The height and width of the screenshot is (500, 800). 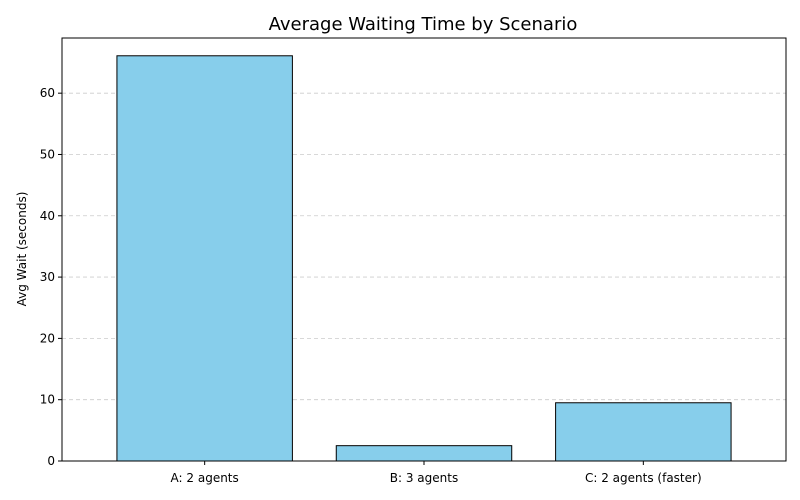 What do you see at coordinates (47, 338) in the screenshot?
I see `y-tick-label: 20` at bounding box center [47, 338].